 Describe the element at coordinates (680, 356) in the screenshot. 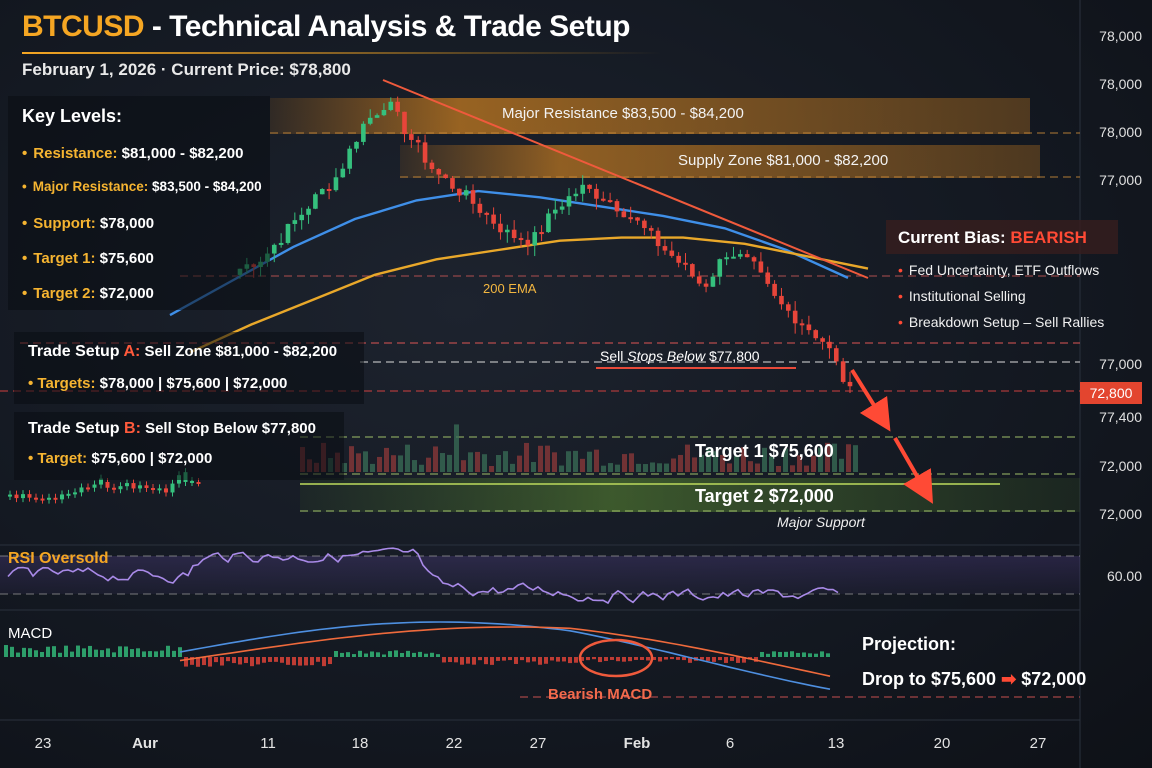

I see `sell-stops-label: Sell Stops Below $77,800` at that location.